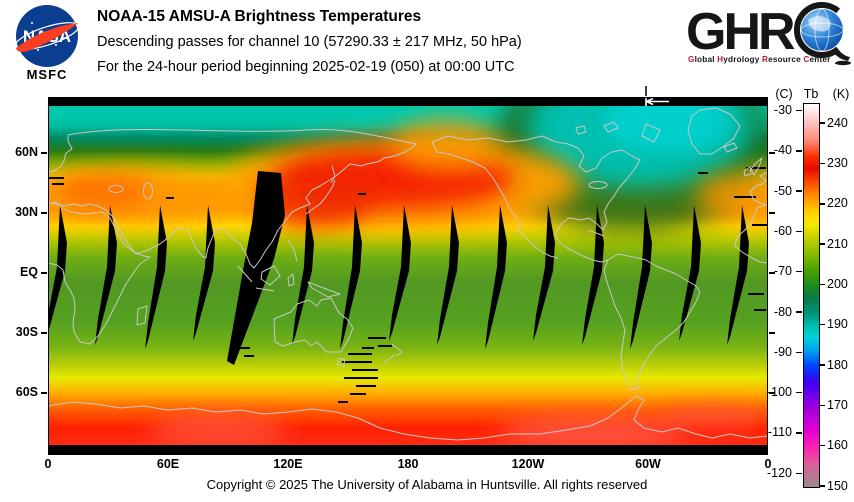 Image resolution: width=854 pixels, height=502 pixels. What do you see at coordinates (837, 404) in the screenshot?
I see `cbar-label-k-170: 170` at bounding box center [837, 404].